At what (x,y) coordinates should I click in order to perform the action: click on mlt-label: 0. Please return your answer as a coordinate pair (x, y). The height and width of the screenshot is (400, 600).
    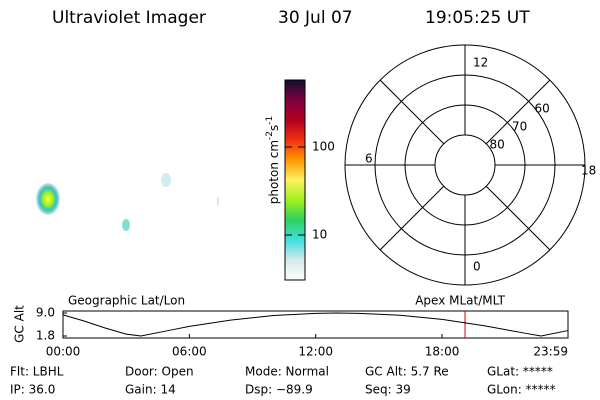
    Looking at the image, I should click on (477, 267).